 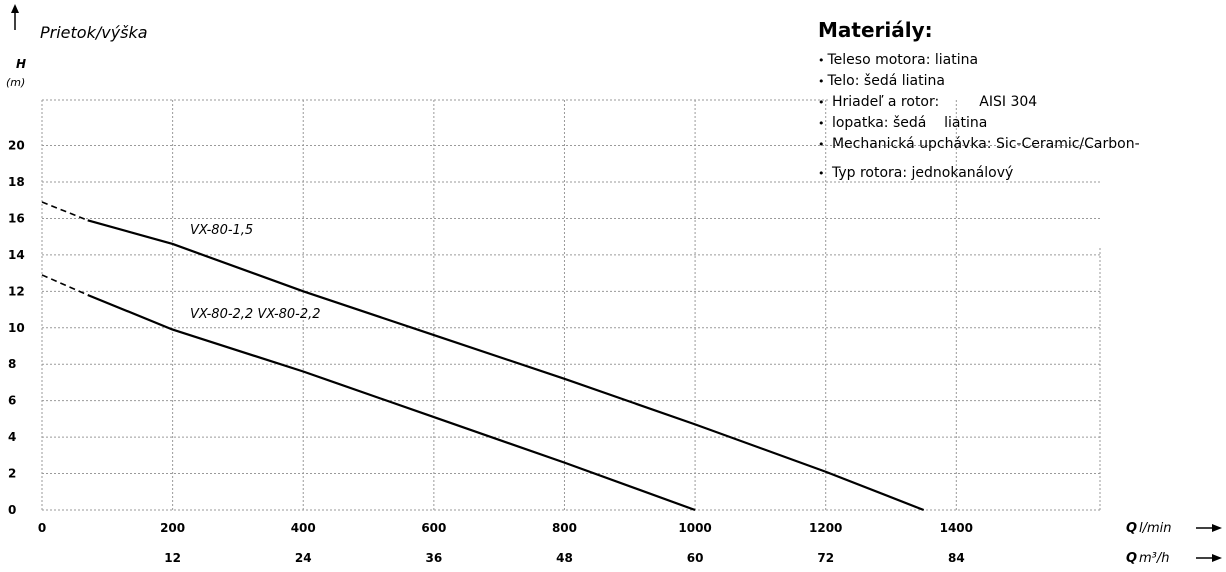 I want to click on y-tick-label: 20, so click(x=16, y=146).